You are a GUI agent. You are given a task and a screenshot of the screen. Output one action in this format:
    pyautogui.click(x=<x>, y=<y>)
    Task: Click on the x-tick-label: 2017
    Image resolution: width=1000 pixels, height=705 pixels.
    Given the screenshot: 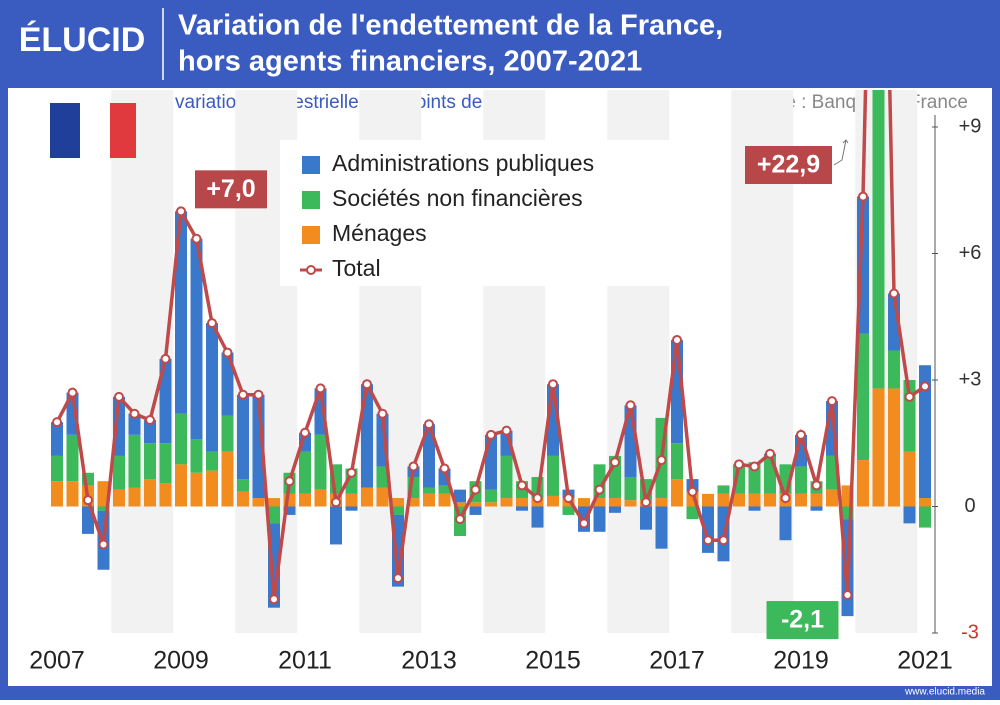 What is the action you would take?
    pyautogui.click(x=677, y=661)
    